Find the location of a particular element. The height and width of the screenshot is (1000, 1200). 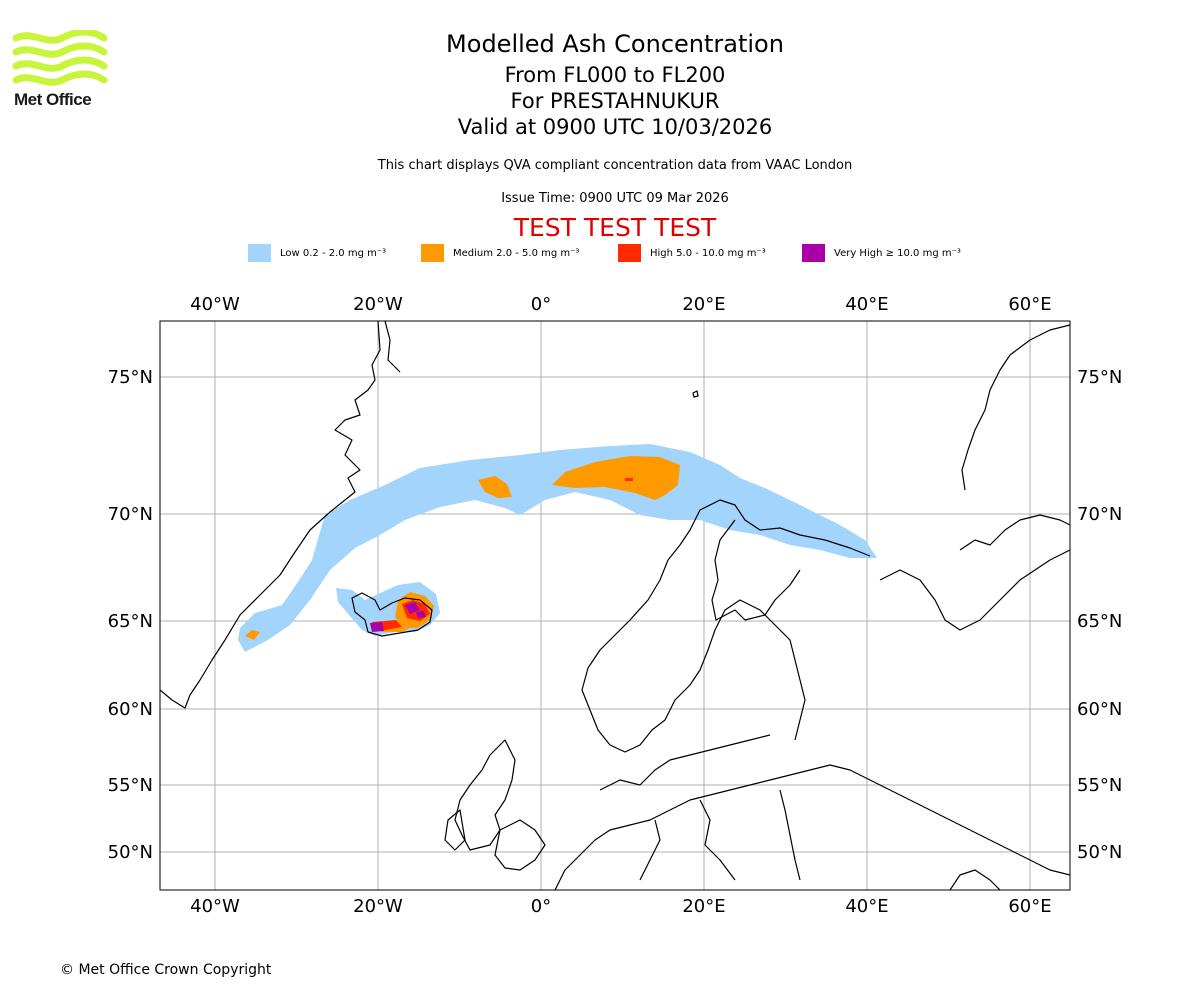

lat-ticks-right: 75°N 70°N 65°N 60°N 55°N 50°N is located at coordinates (1099, 615).